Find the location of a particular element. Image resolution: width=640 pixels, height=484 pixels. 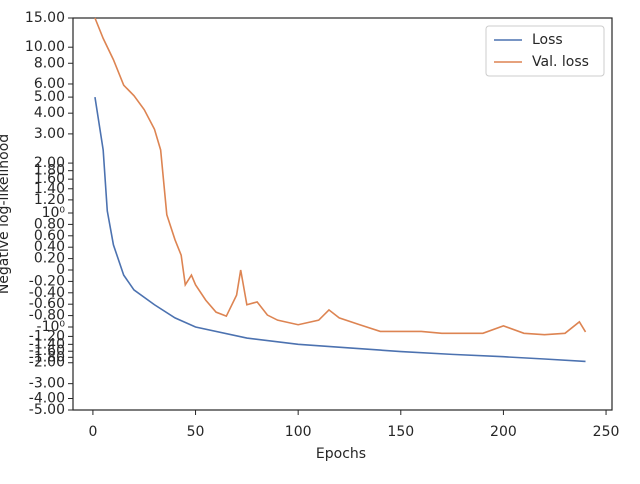

y-tick-label: 4.00 is located at coordinates (49, 113).